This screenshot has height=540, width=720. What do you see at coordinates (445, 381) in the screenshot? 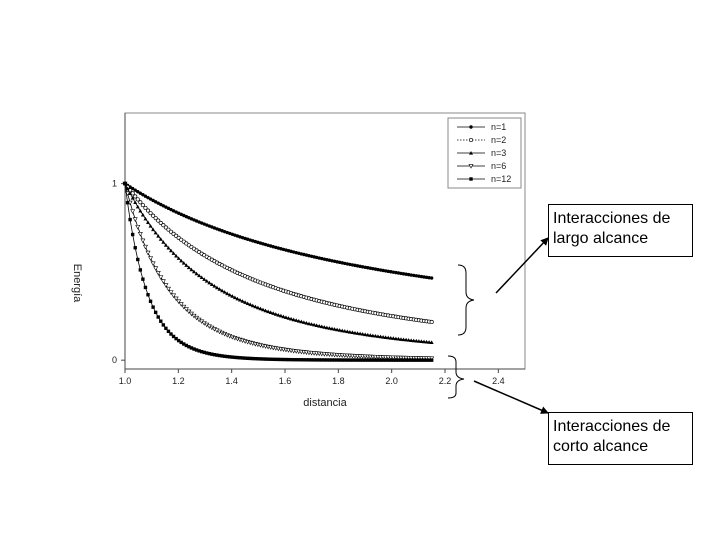
I see `x-tick-label: 2.2` at bounding box center [445, 381].